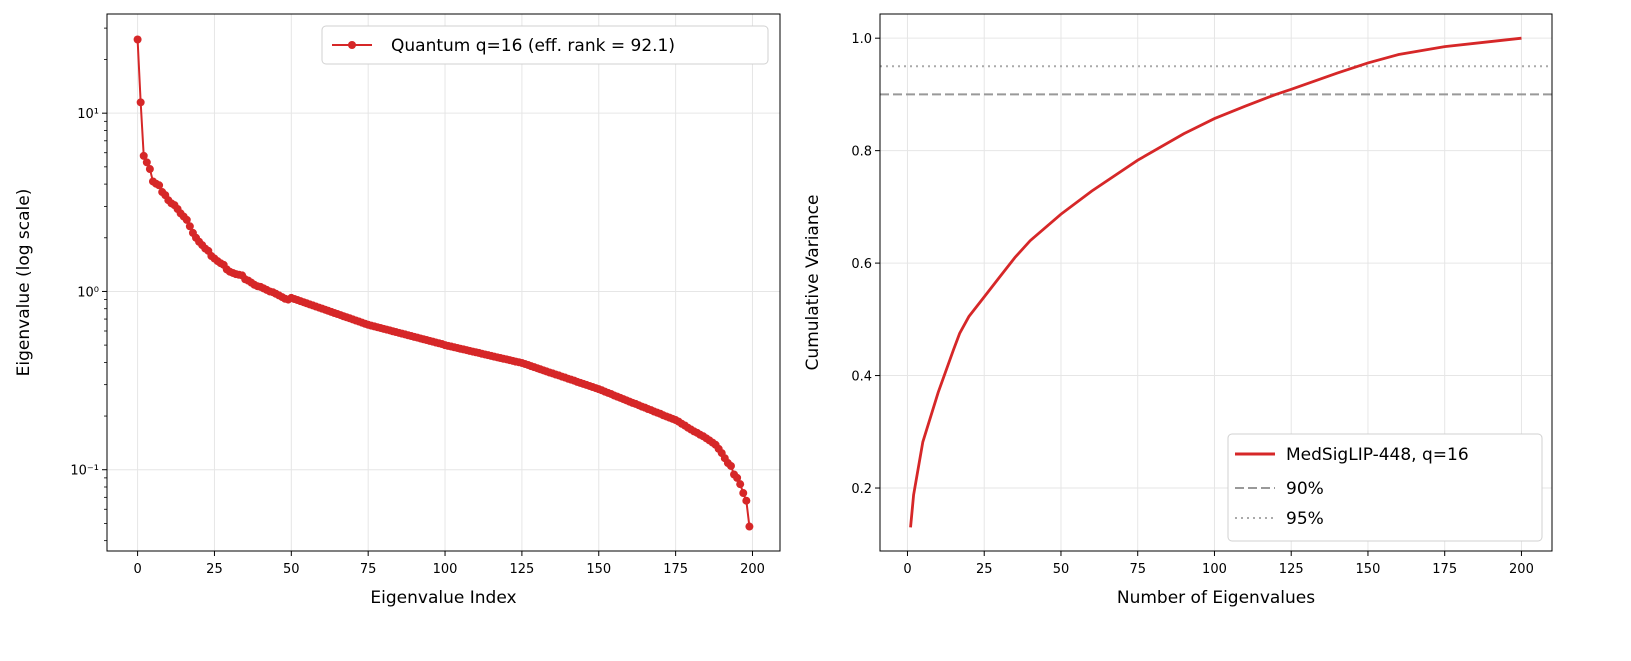 The image size is (1631, 661). I want to click on y-tick-label: 1.0, so click(861, 39).